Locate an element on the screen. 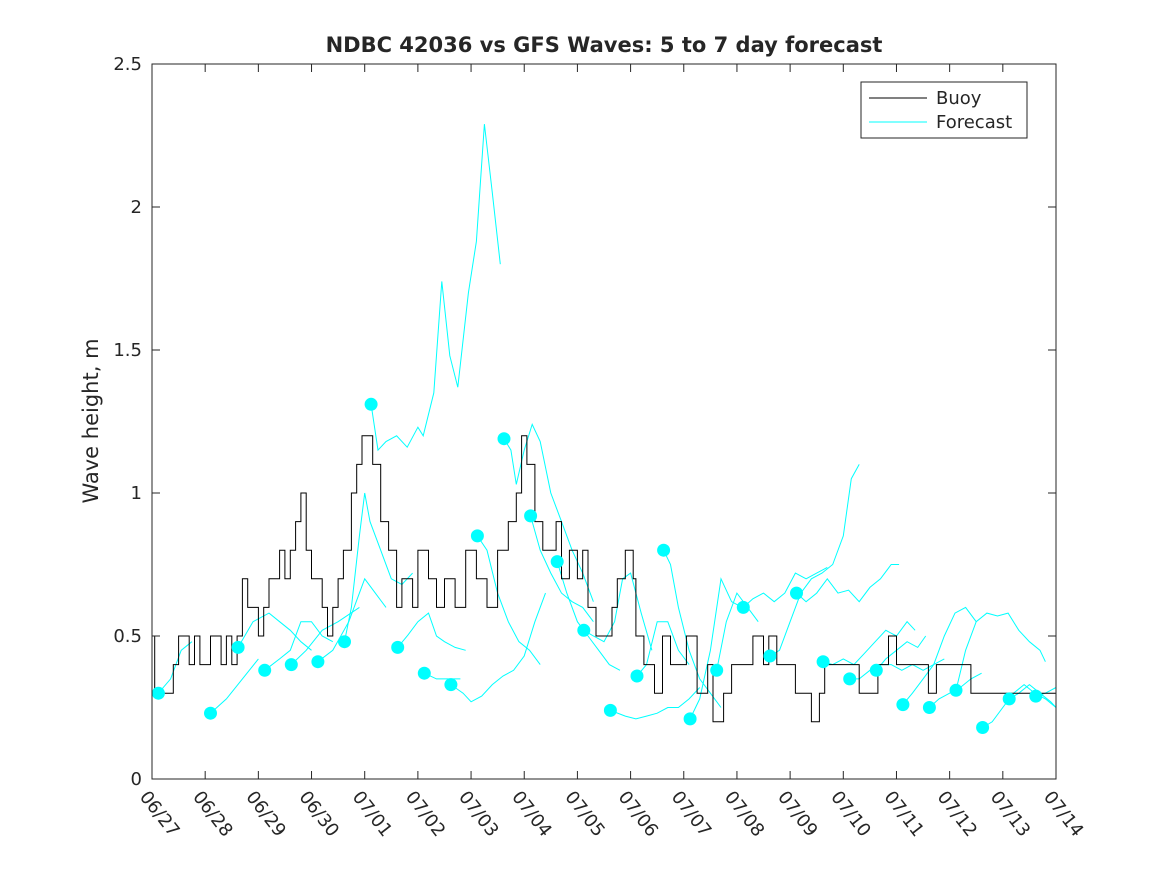  y-tick-label-5: 2.5 is located at coordinates (127, 64).